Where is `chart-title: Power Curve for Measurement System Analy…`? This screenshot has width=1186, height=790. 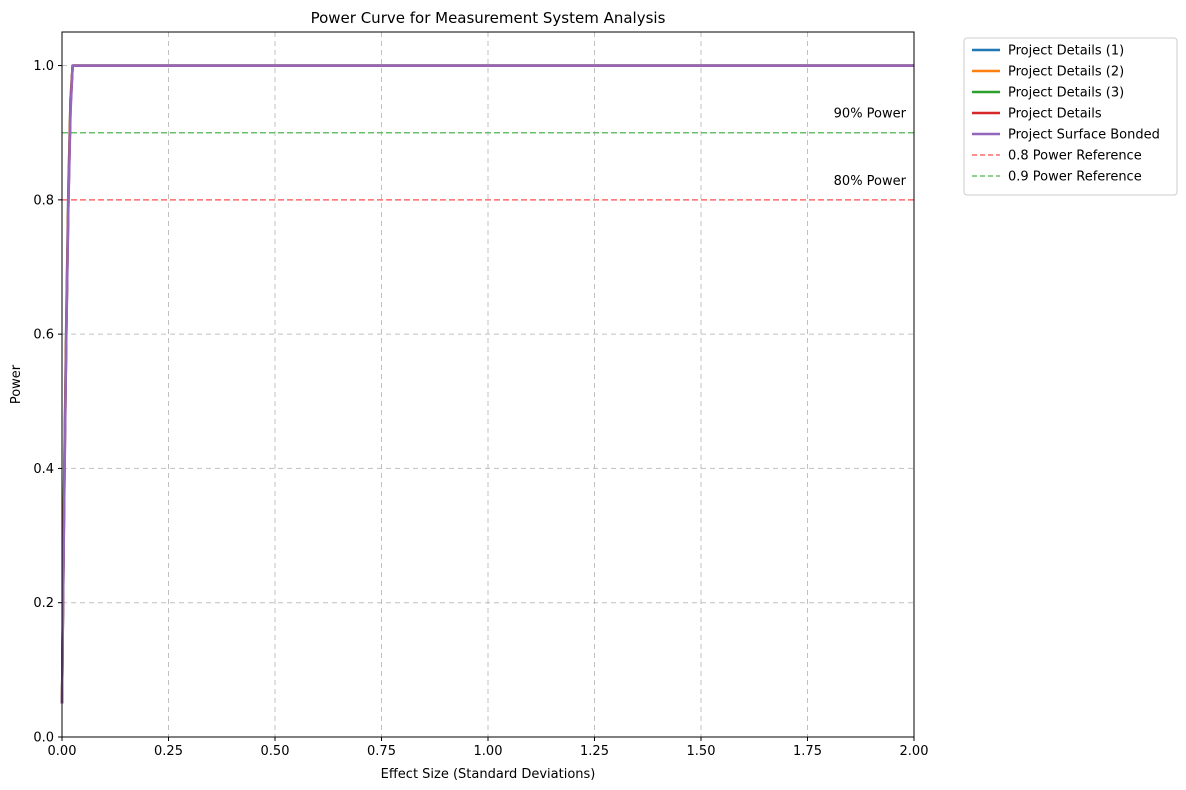
chart-title: Power Curve for Measurement System Analy… is located at coordinates (488, 18).